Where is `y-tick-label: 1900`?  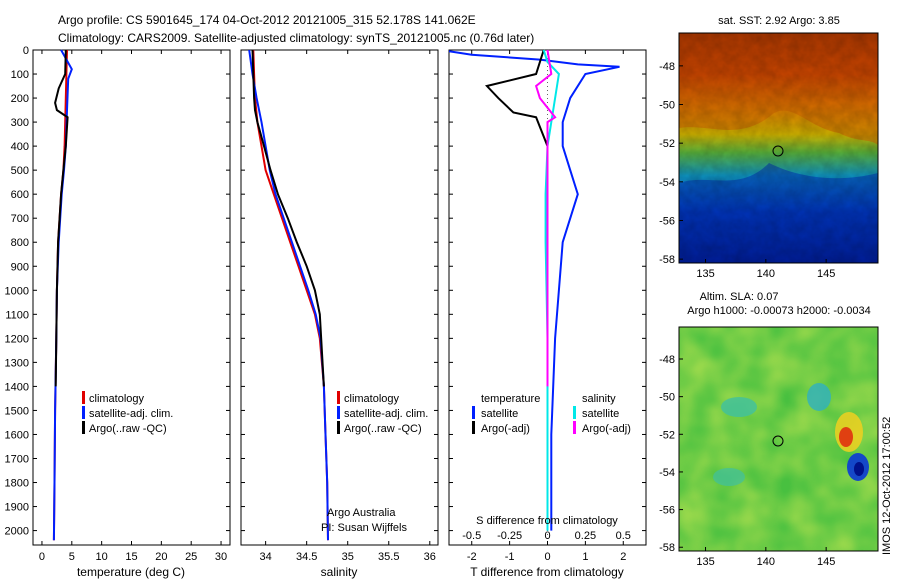 y-tick-label: 1900 is located at coordinates (17, 508).